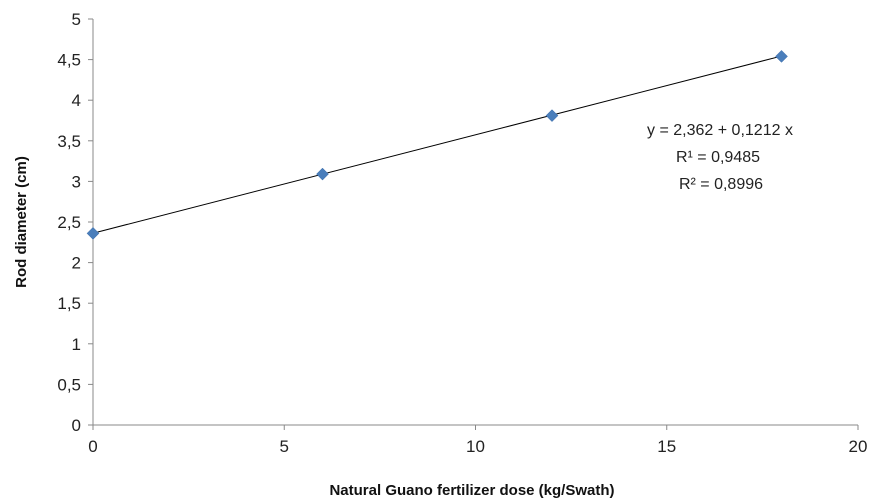 Image resolution: width=875 pixels, height=502 pixels. Describe the element at coordinates (720, 130) in the screenshot. I see `equation-annotation: y = 2,362 + 0,1212 x` at that location.